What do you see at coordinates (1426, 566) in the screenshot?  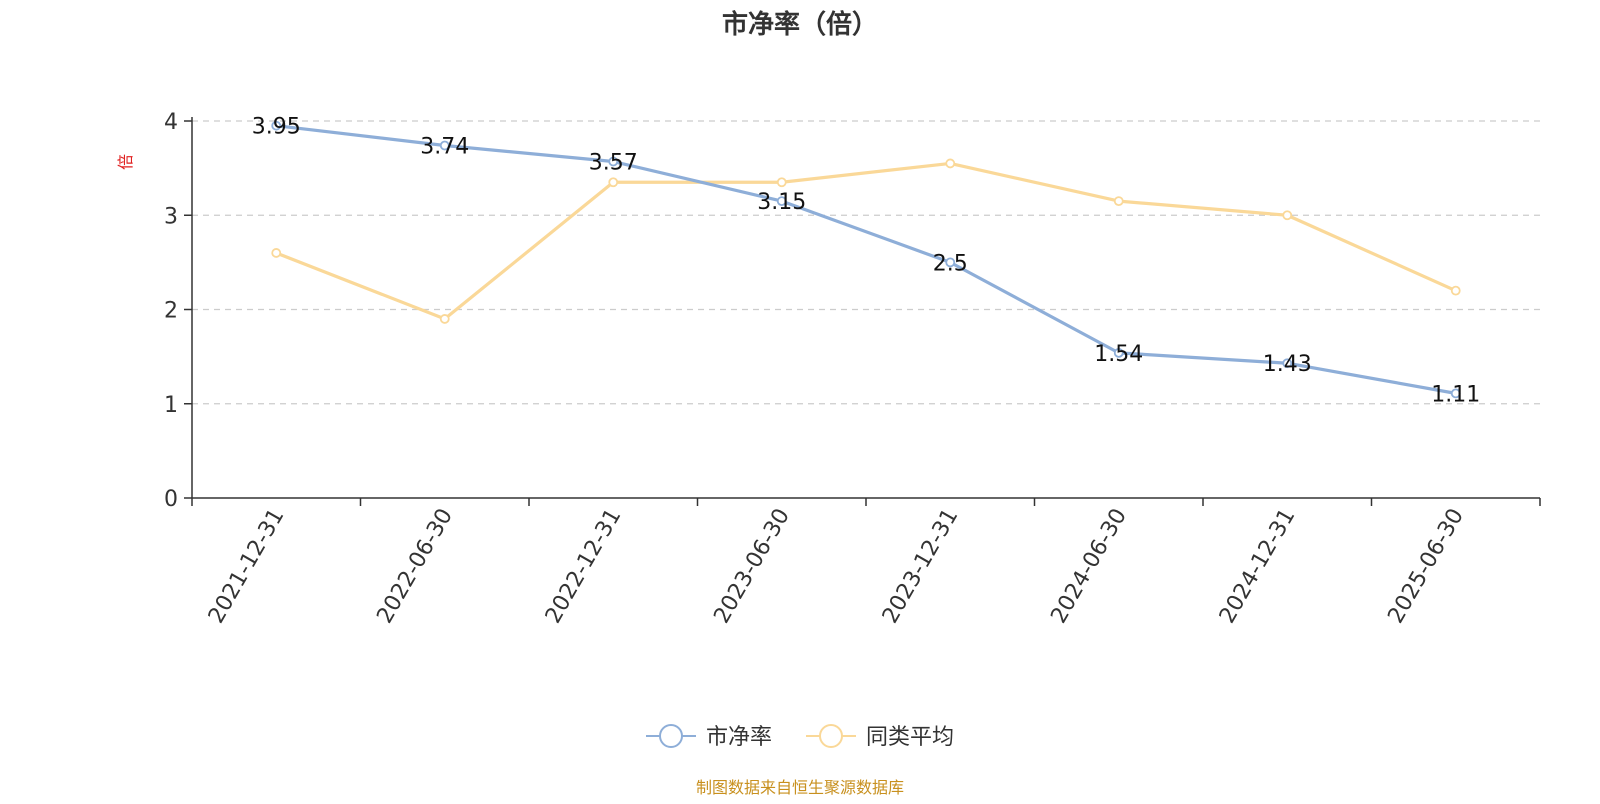 I see `x-tick-label: 2025-06-30` at bounding box center [1426, 566].